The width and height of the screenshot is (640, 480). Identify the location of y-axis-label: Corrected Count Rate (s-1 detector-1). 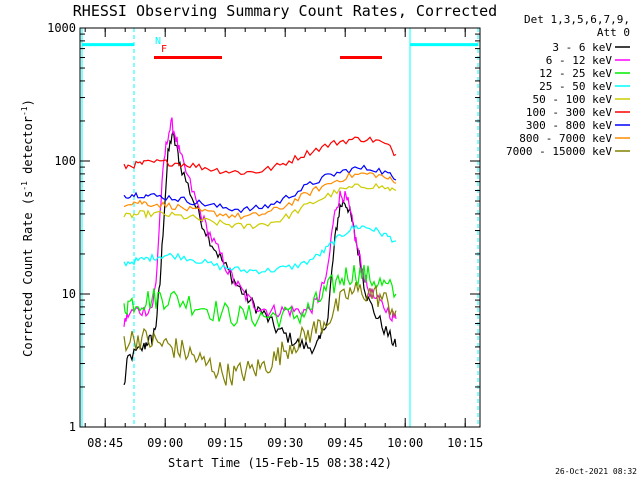
(27, 228).